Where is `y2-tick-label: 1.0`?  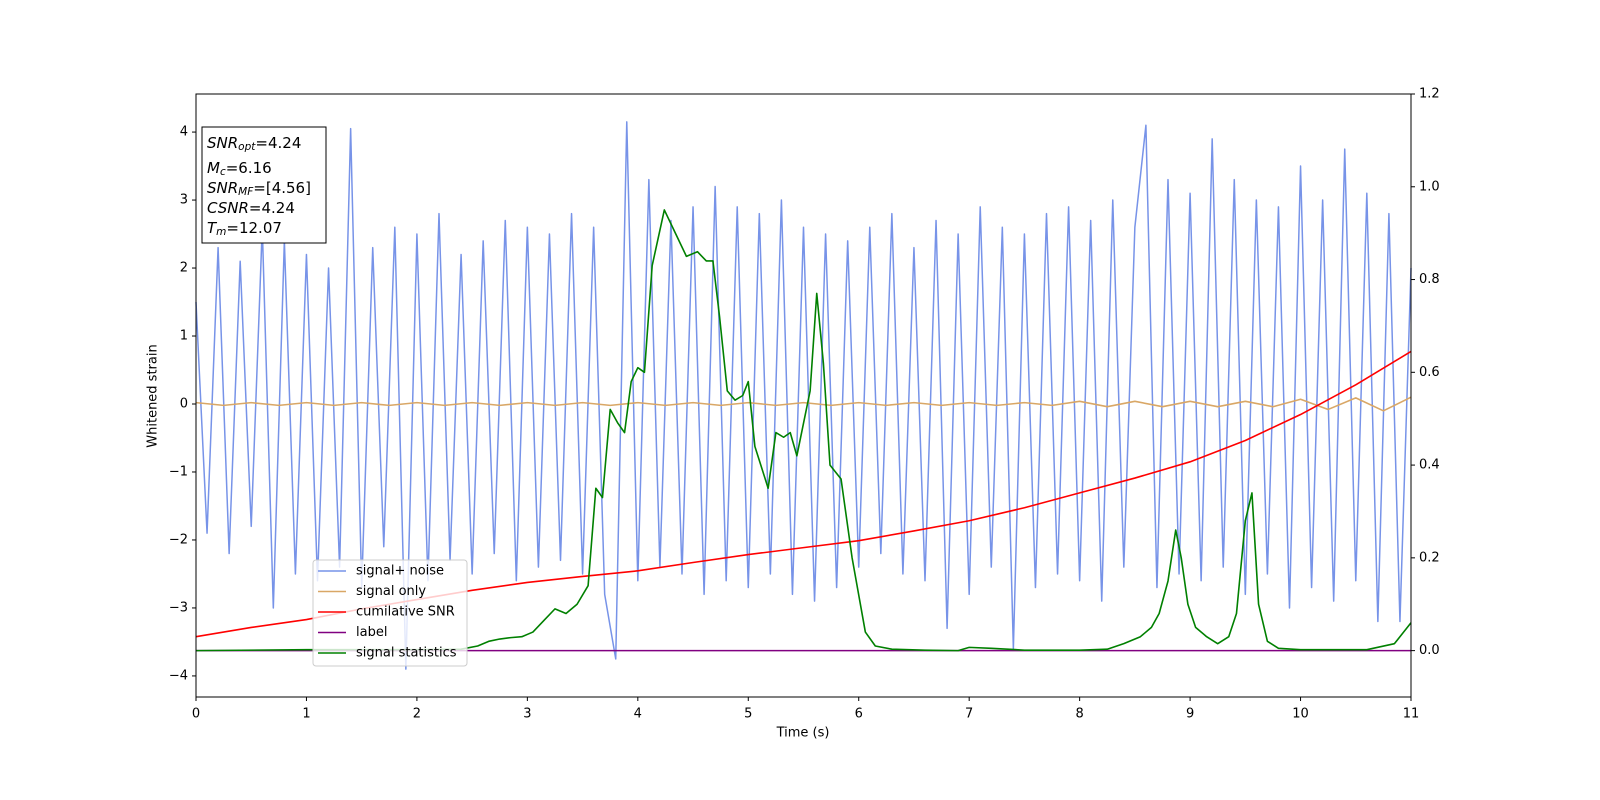
y2-tick-label: 1.0 is located at coordinates (1429, 186).